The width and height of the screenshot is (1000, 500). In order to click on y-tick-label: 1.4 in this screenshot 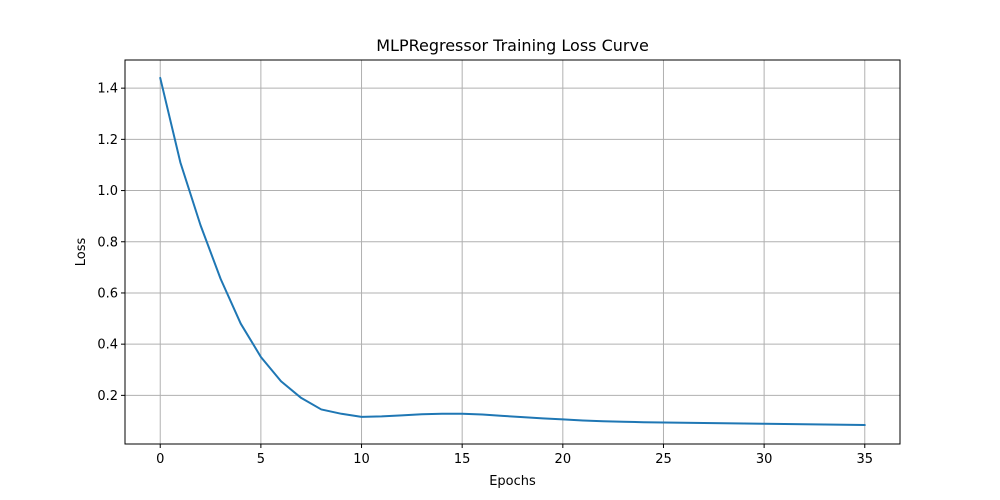, I will do `click(107, 89)`.